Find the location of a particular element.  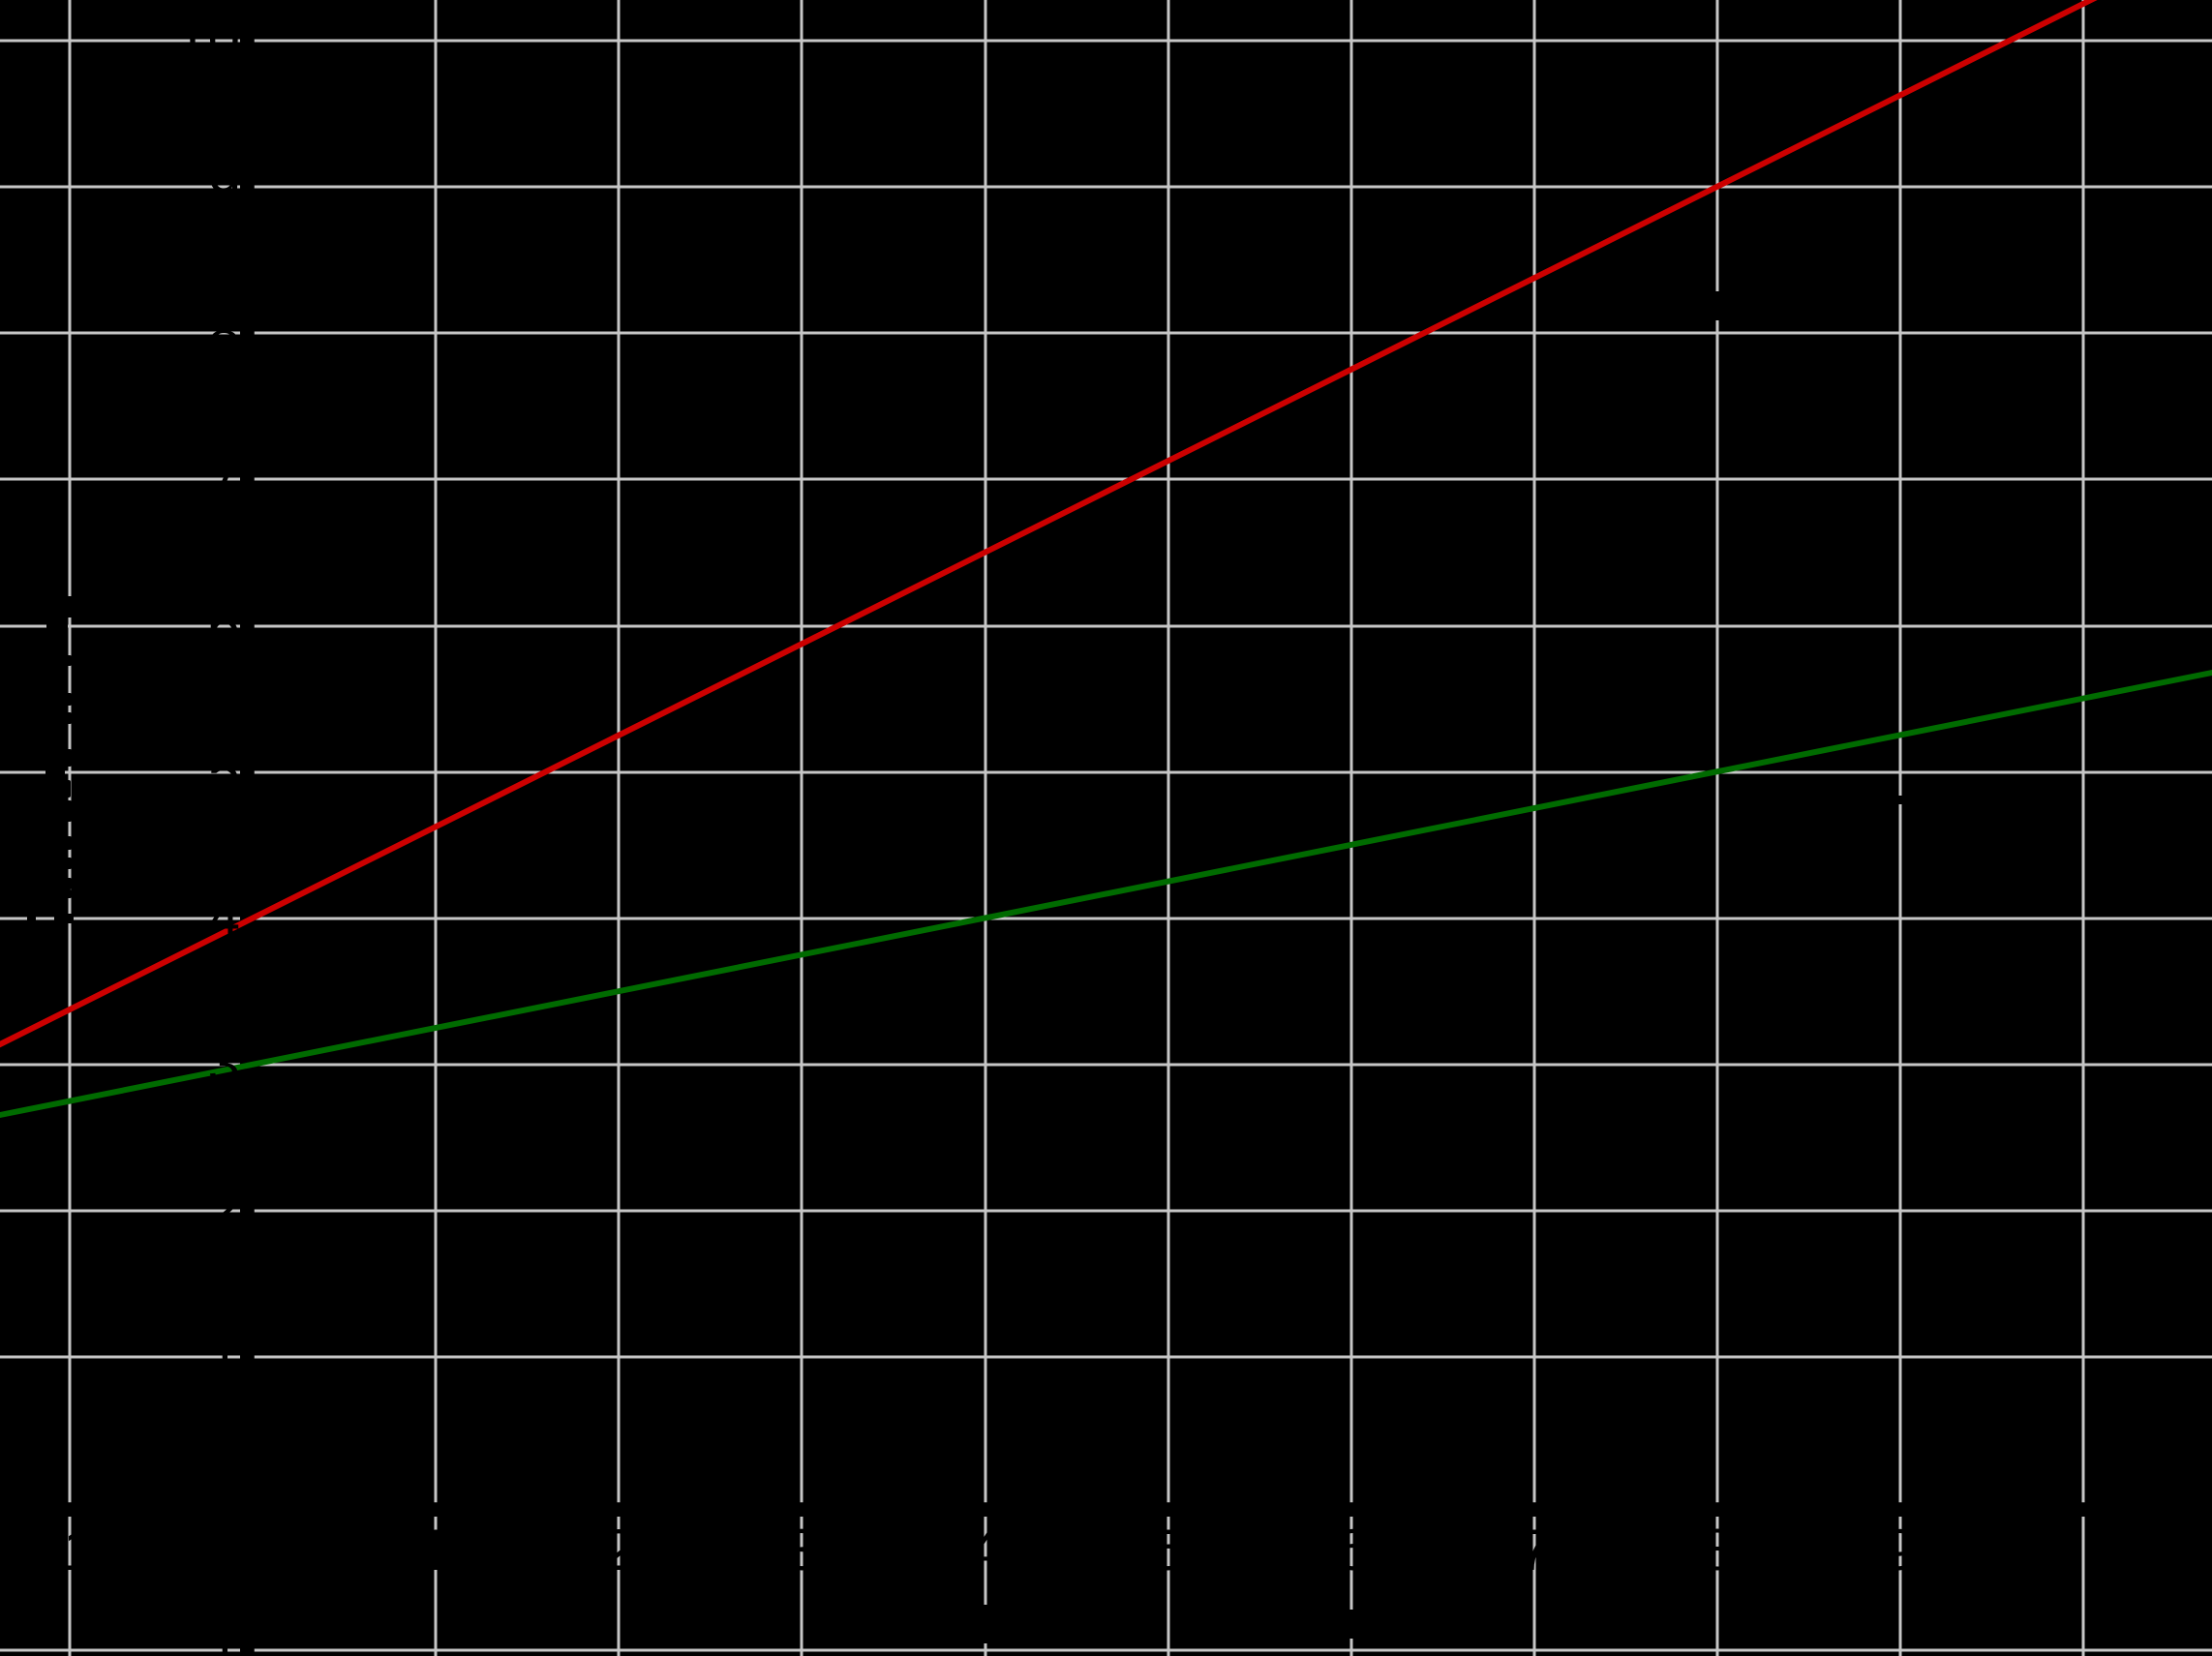

x-tick-label: 2 is located at coordinates (618, 1550).